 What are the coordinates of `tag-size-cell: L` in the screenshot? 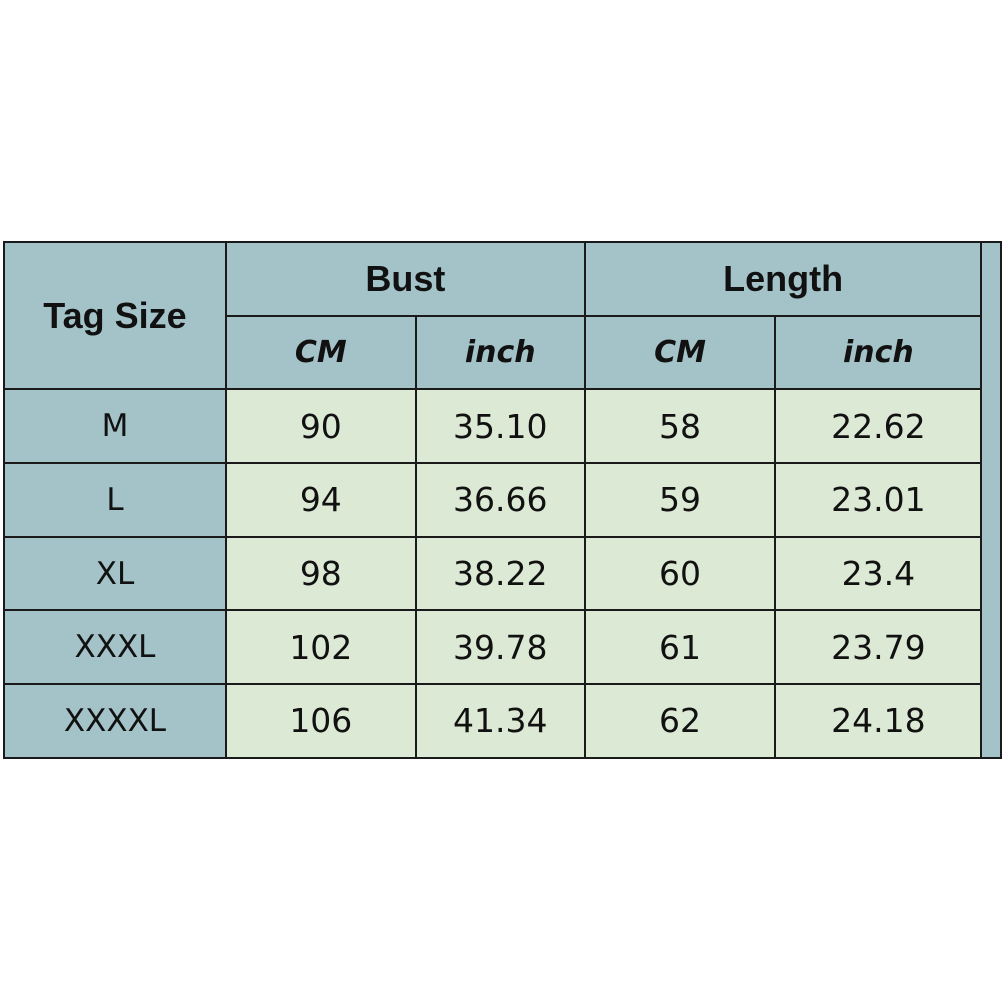 It's located at (115, 500).